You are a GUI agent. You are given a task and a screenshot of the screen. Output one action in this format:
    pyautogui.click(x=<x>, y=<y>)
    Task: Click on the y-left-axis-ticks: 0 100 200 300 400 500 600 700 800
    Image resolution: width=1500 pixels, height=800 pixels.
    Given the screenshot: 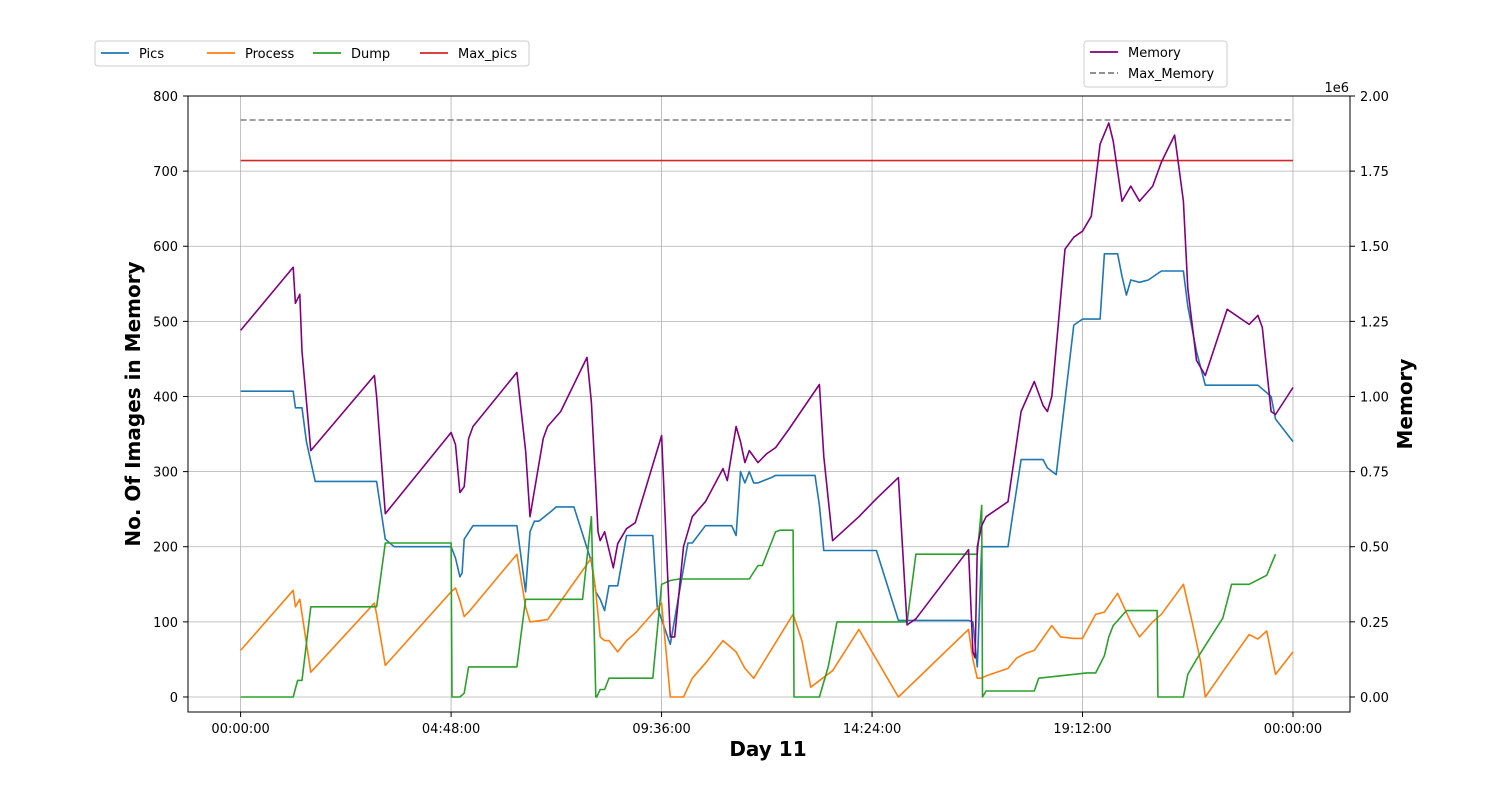 What is the action you would take?
    pyautogui.click(x=170, y=398)
    